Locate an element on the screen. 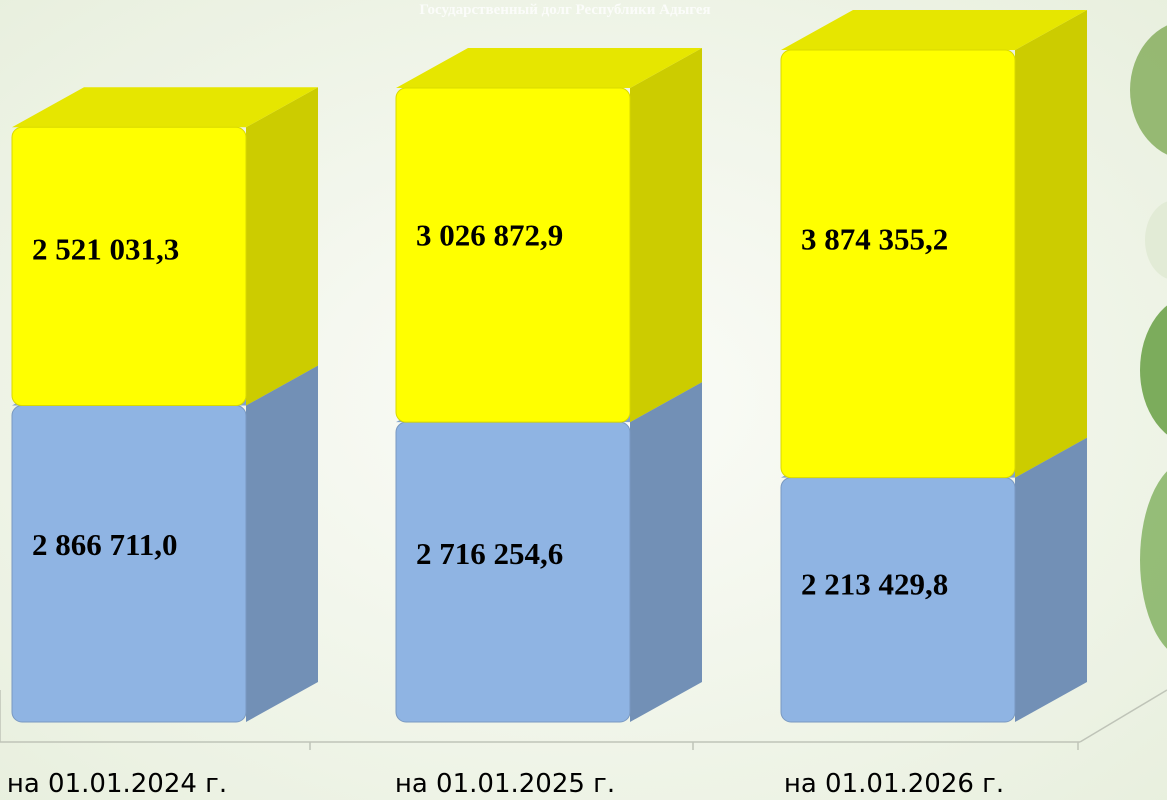 Image resolution: width=1167 pixels, height=800 pixels. bar-segment: 2 213 429,8 is located at coordinates (933, 580).